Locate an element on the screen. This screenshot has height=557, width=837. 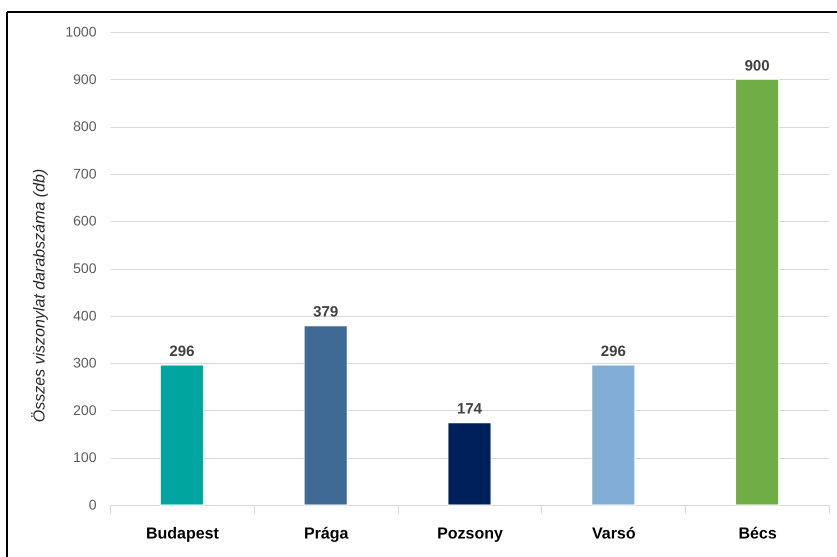
y-tick-label: 200 is located at coordinates (85, 410).